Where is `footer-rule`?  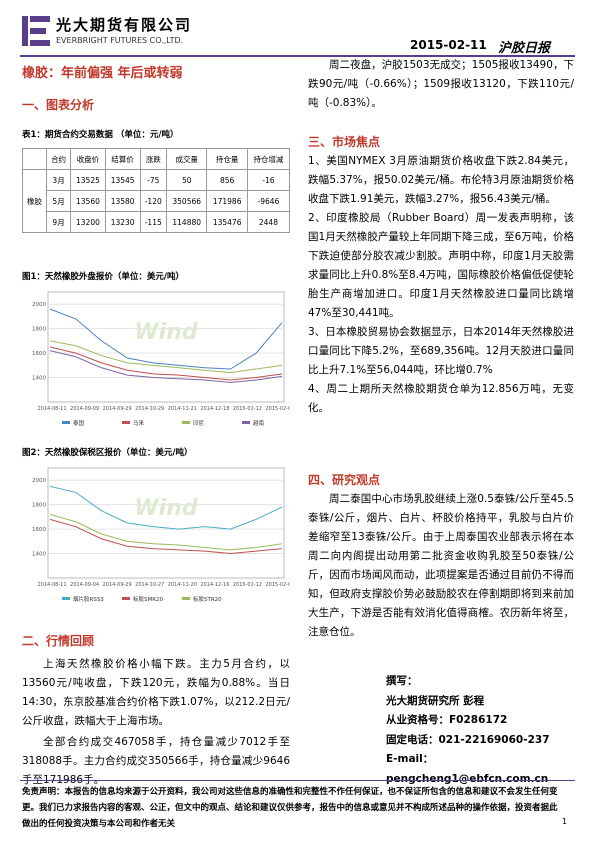 footer-rule is located at coordinates (297, 780).